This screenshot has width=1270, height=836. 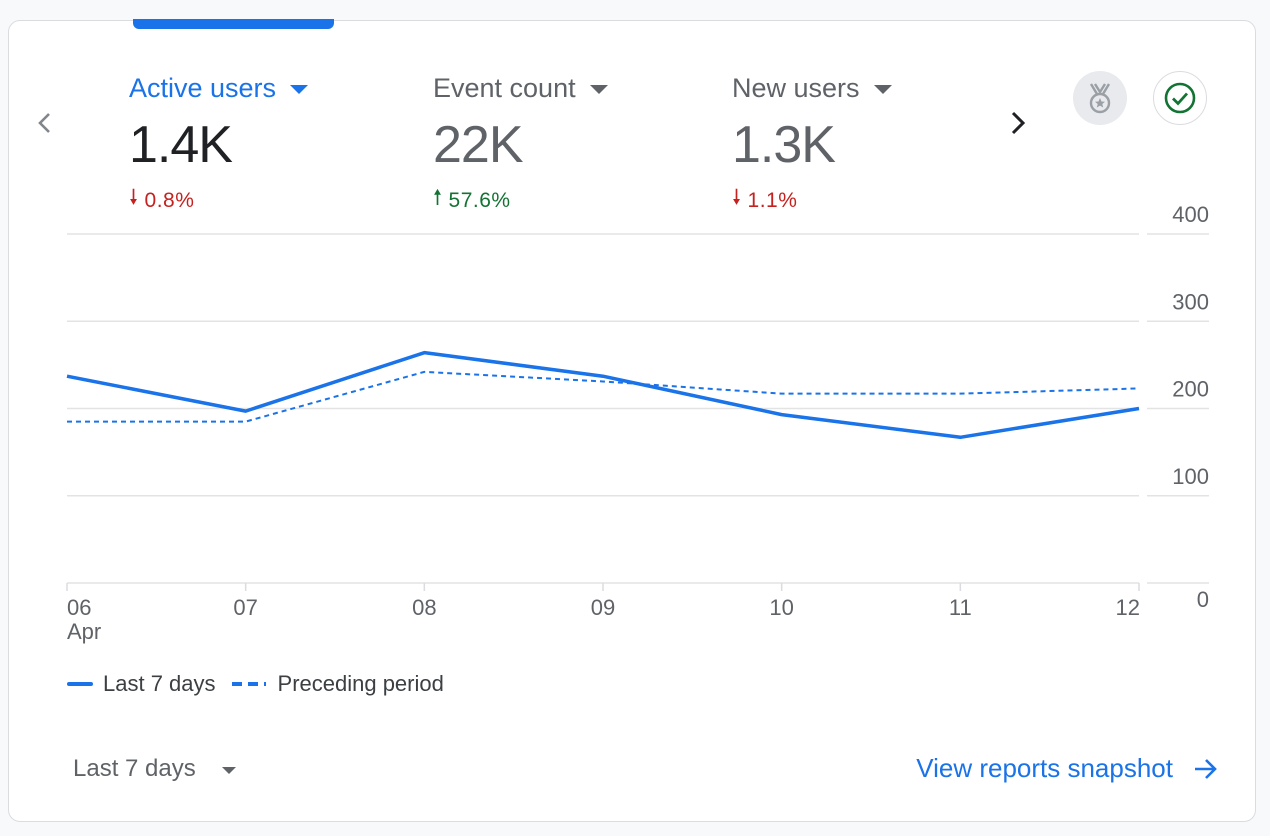 I want to click on metric-active-users-header: Active users, so click(x=219, y=88).